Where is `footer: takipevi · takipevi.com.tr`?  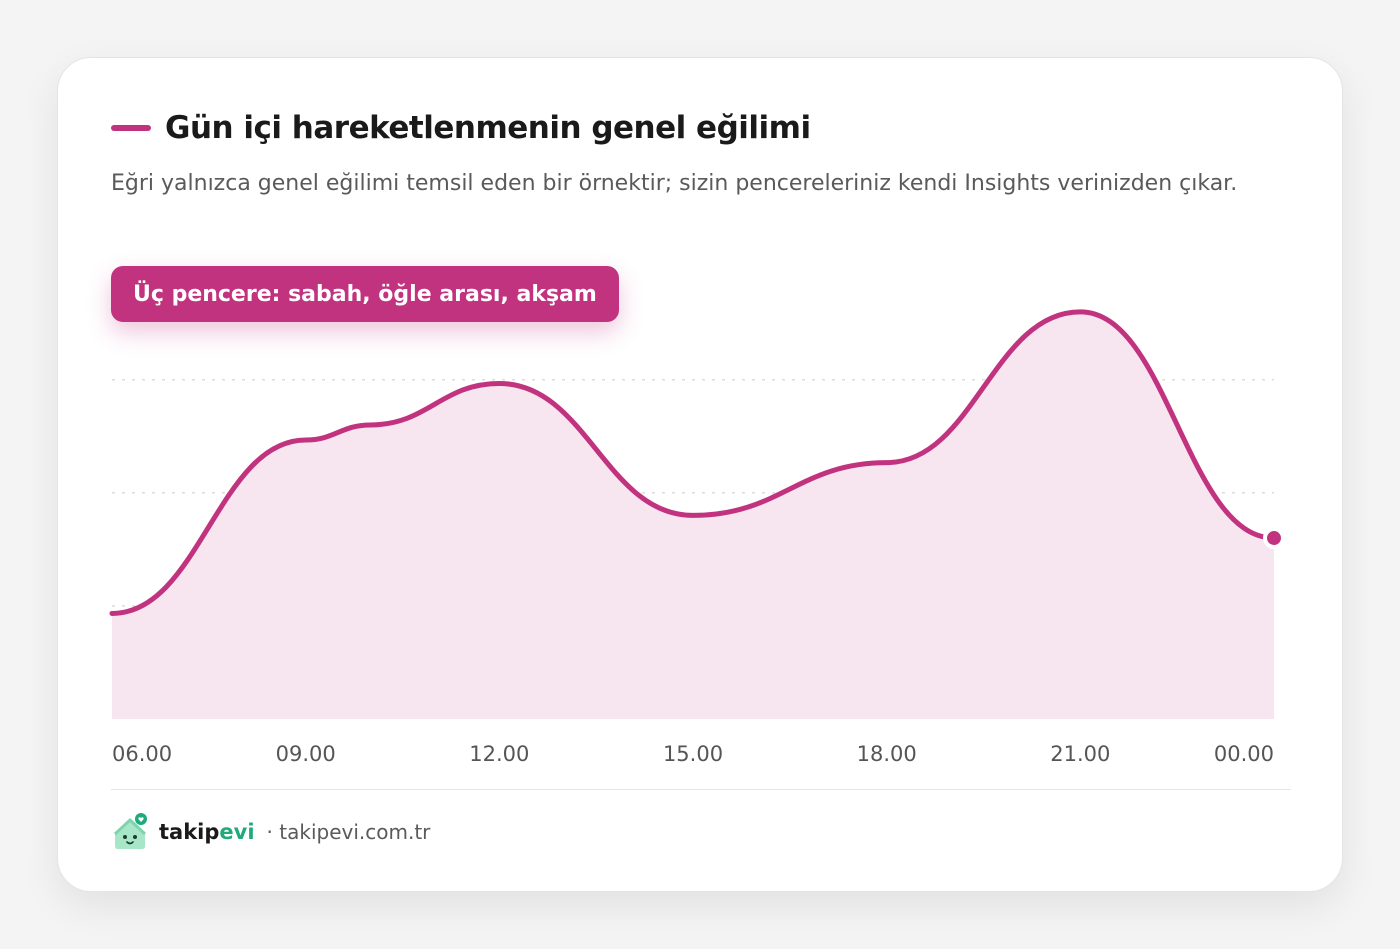 footer: takipevi · takipevi.com.tr is located at coordinates (270, 832).